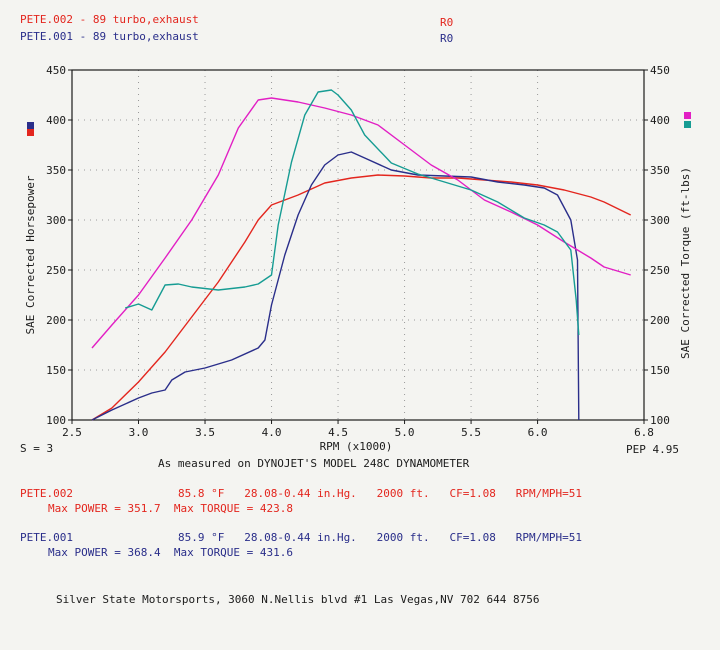 The image size is (720, 650). What do you see at coordinates (660, 420) in the screenshot?
I see `y2-tick-label: 100` at bounding box center [660, 420].